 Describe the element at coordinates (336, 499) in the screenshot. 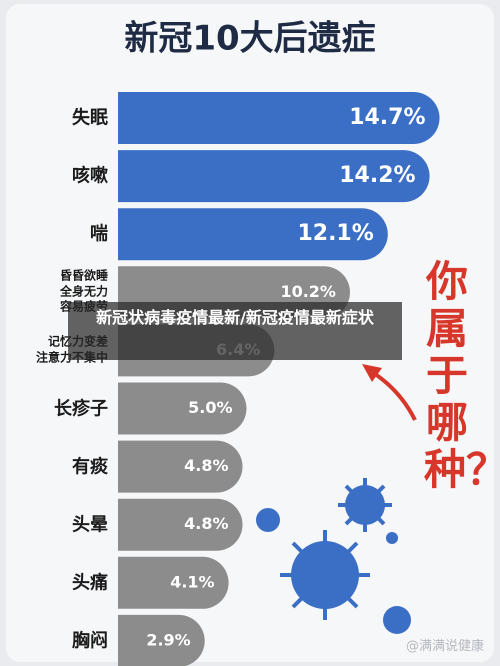

I see `decorations` at that location.